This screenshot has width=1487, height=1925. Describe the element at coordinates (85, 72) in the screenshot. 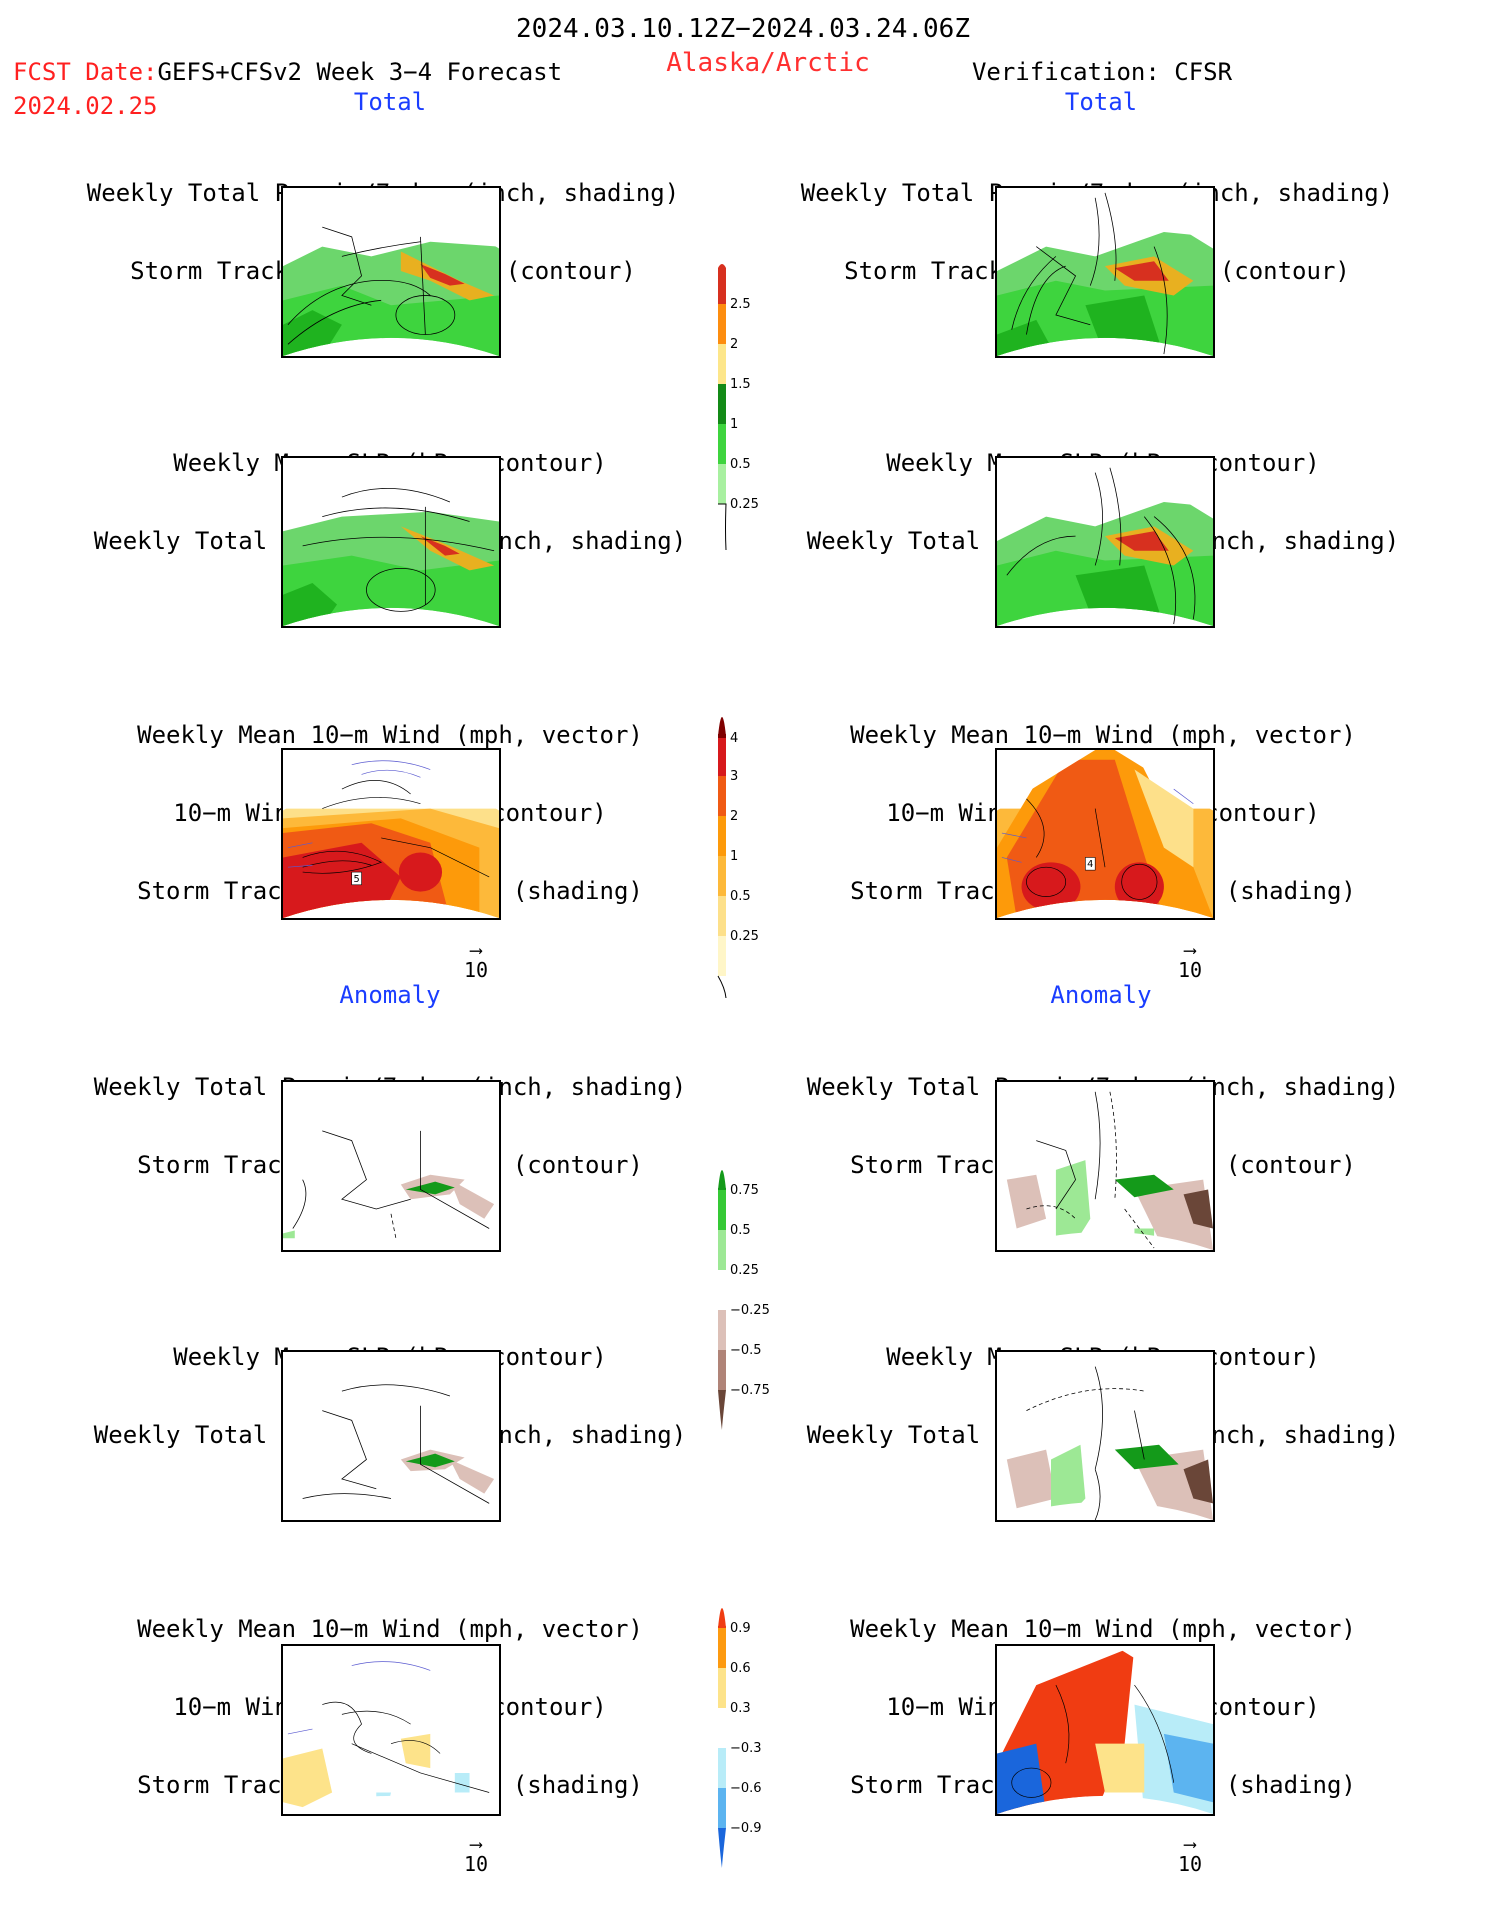

I see `fcst-date-prefix: FCST Date:` at that location.